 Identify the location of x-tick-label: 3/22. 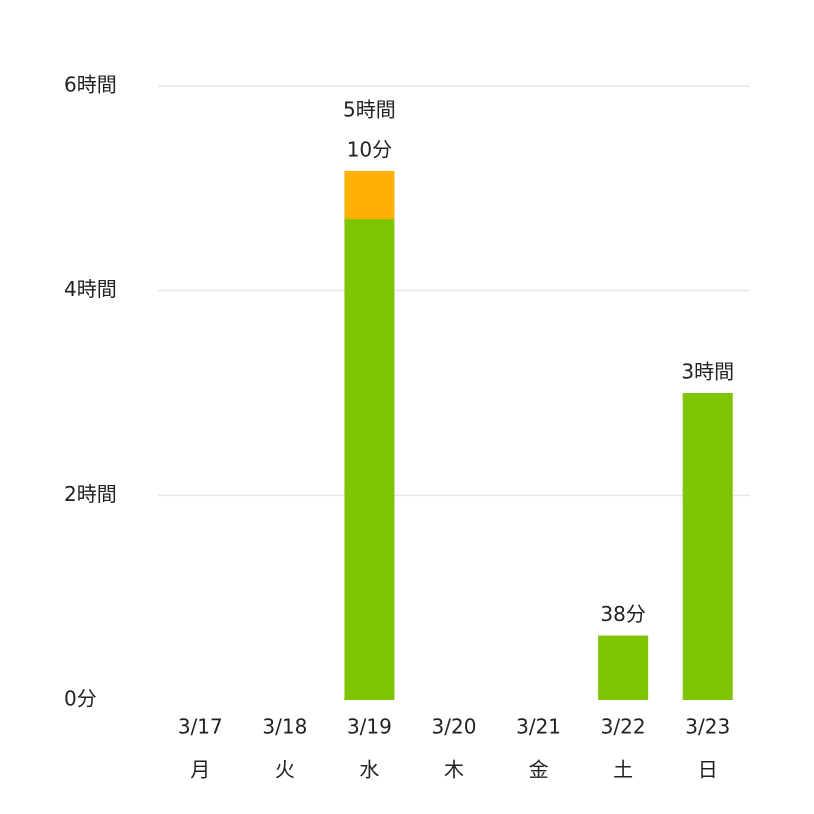
(623, 727).